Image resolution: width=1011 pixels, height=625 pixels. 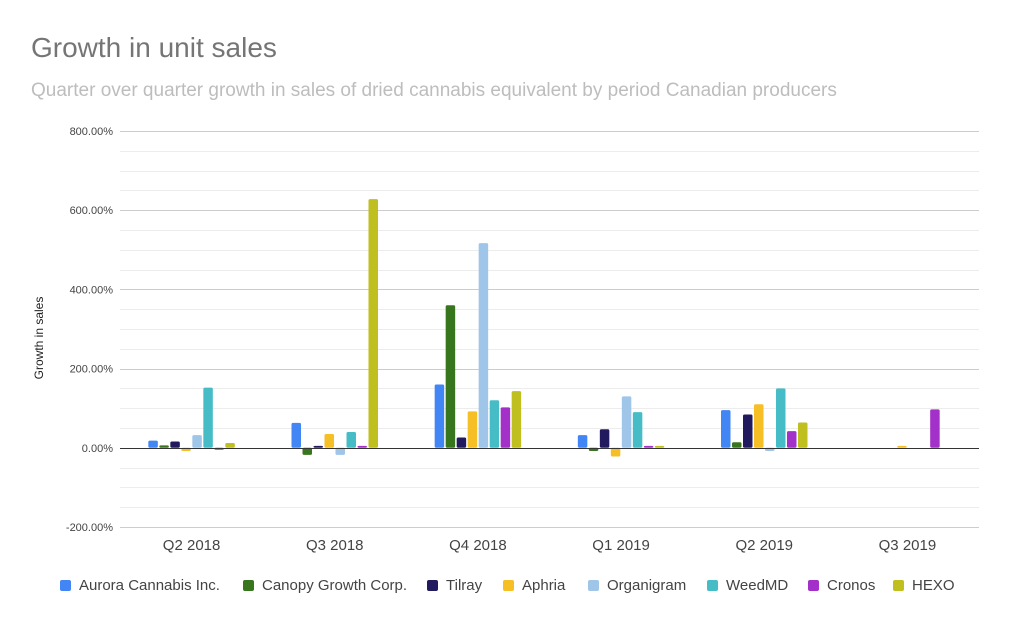 What do you see at coordinates (478, 545) in the screenshot?
I see `x-tick-label: Q4 2018` at bounding box center [478, 545].